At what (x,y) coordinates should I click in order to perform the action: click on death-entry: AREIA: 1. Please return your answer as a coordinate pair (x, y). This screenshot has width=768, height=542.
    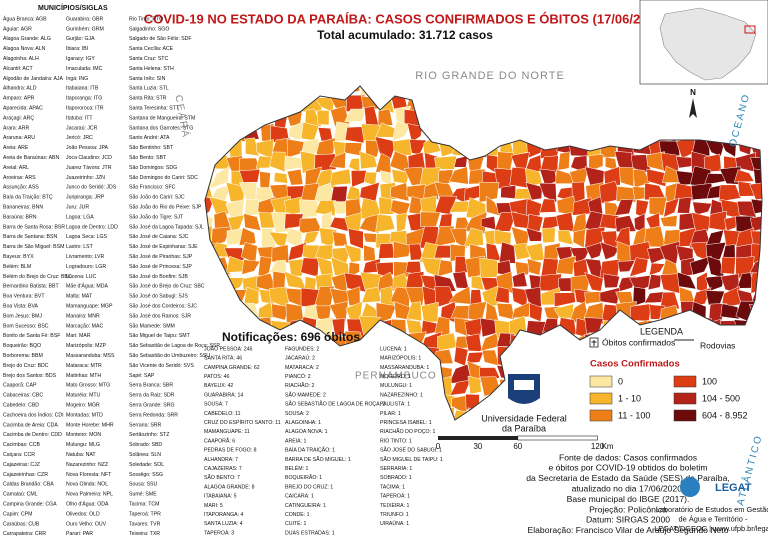
    Looking at the image, I should click on (295, 441).